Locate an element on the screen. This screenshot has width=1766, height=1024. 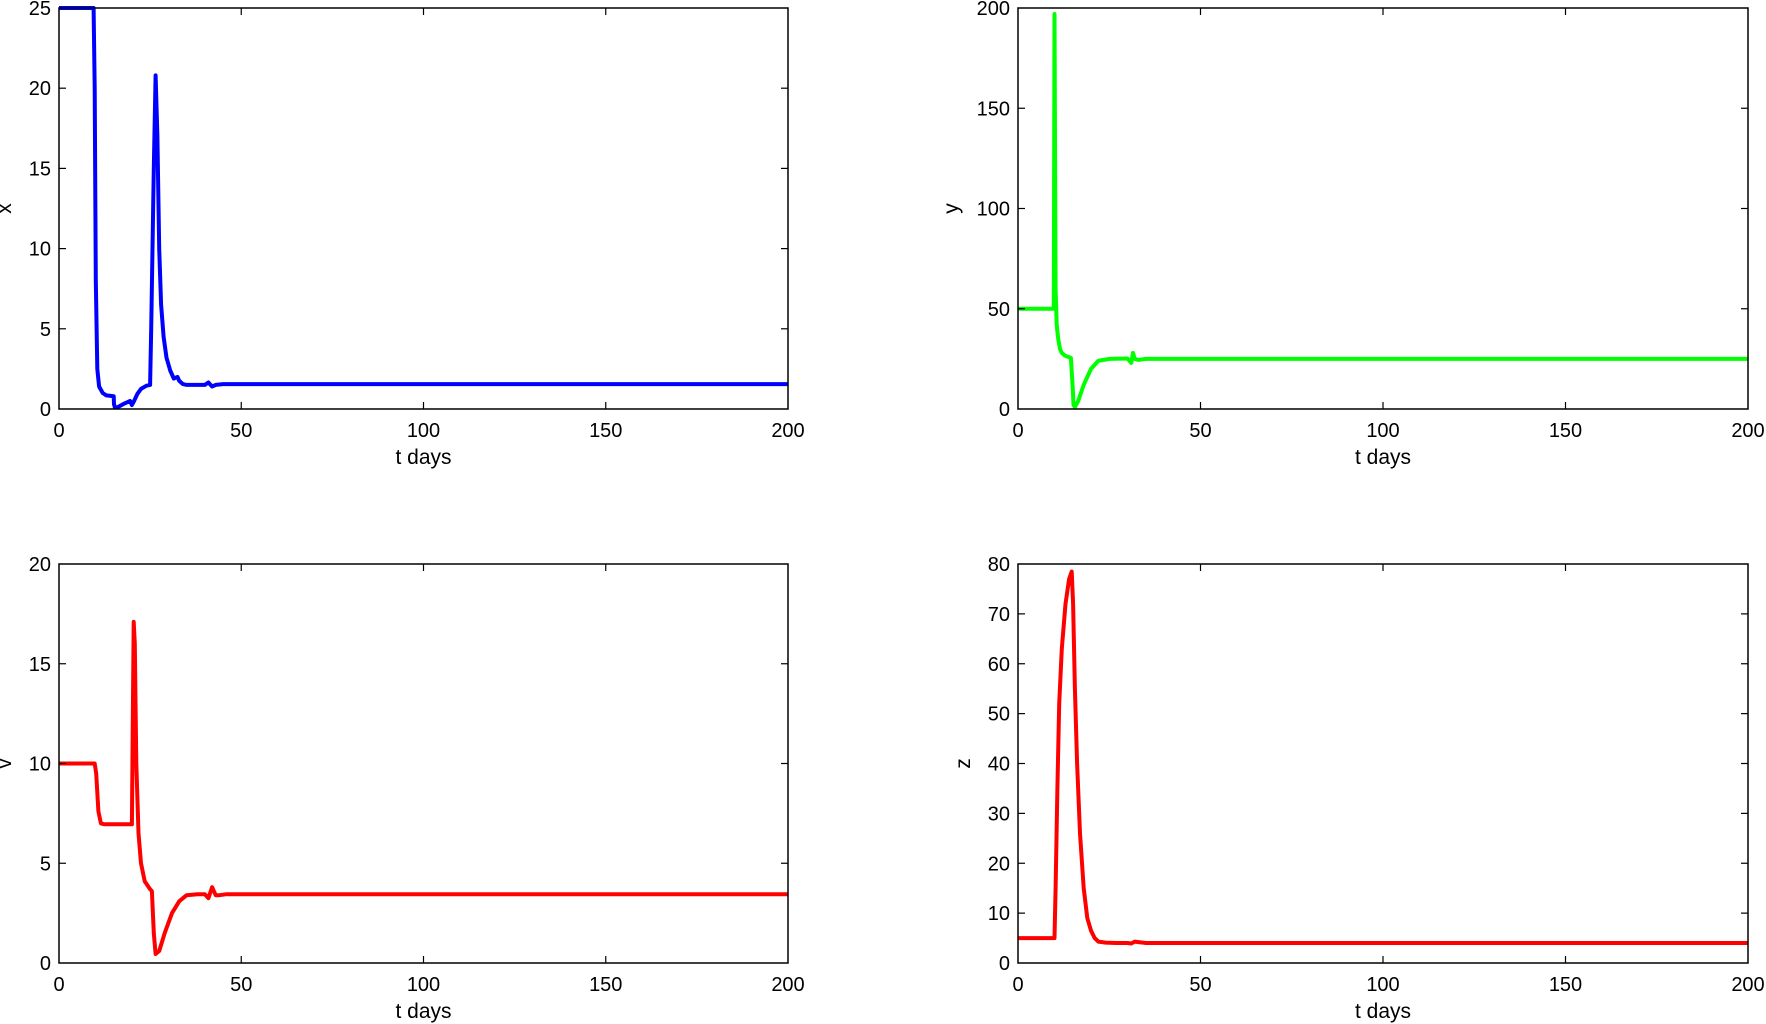
y-tick-label: 150 is located at coordinates (993, 109).